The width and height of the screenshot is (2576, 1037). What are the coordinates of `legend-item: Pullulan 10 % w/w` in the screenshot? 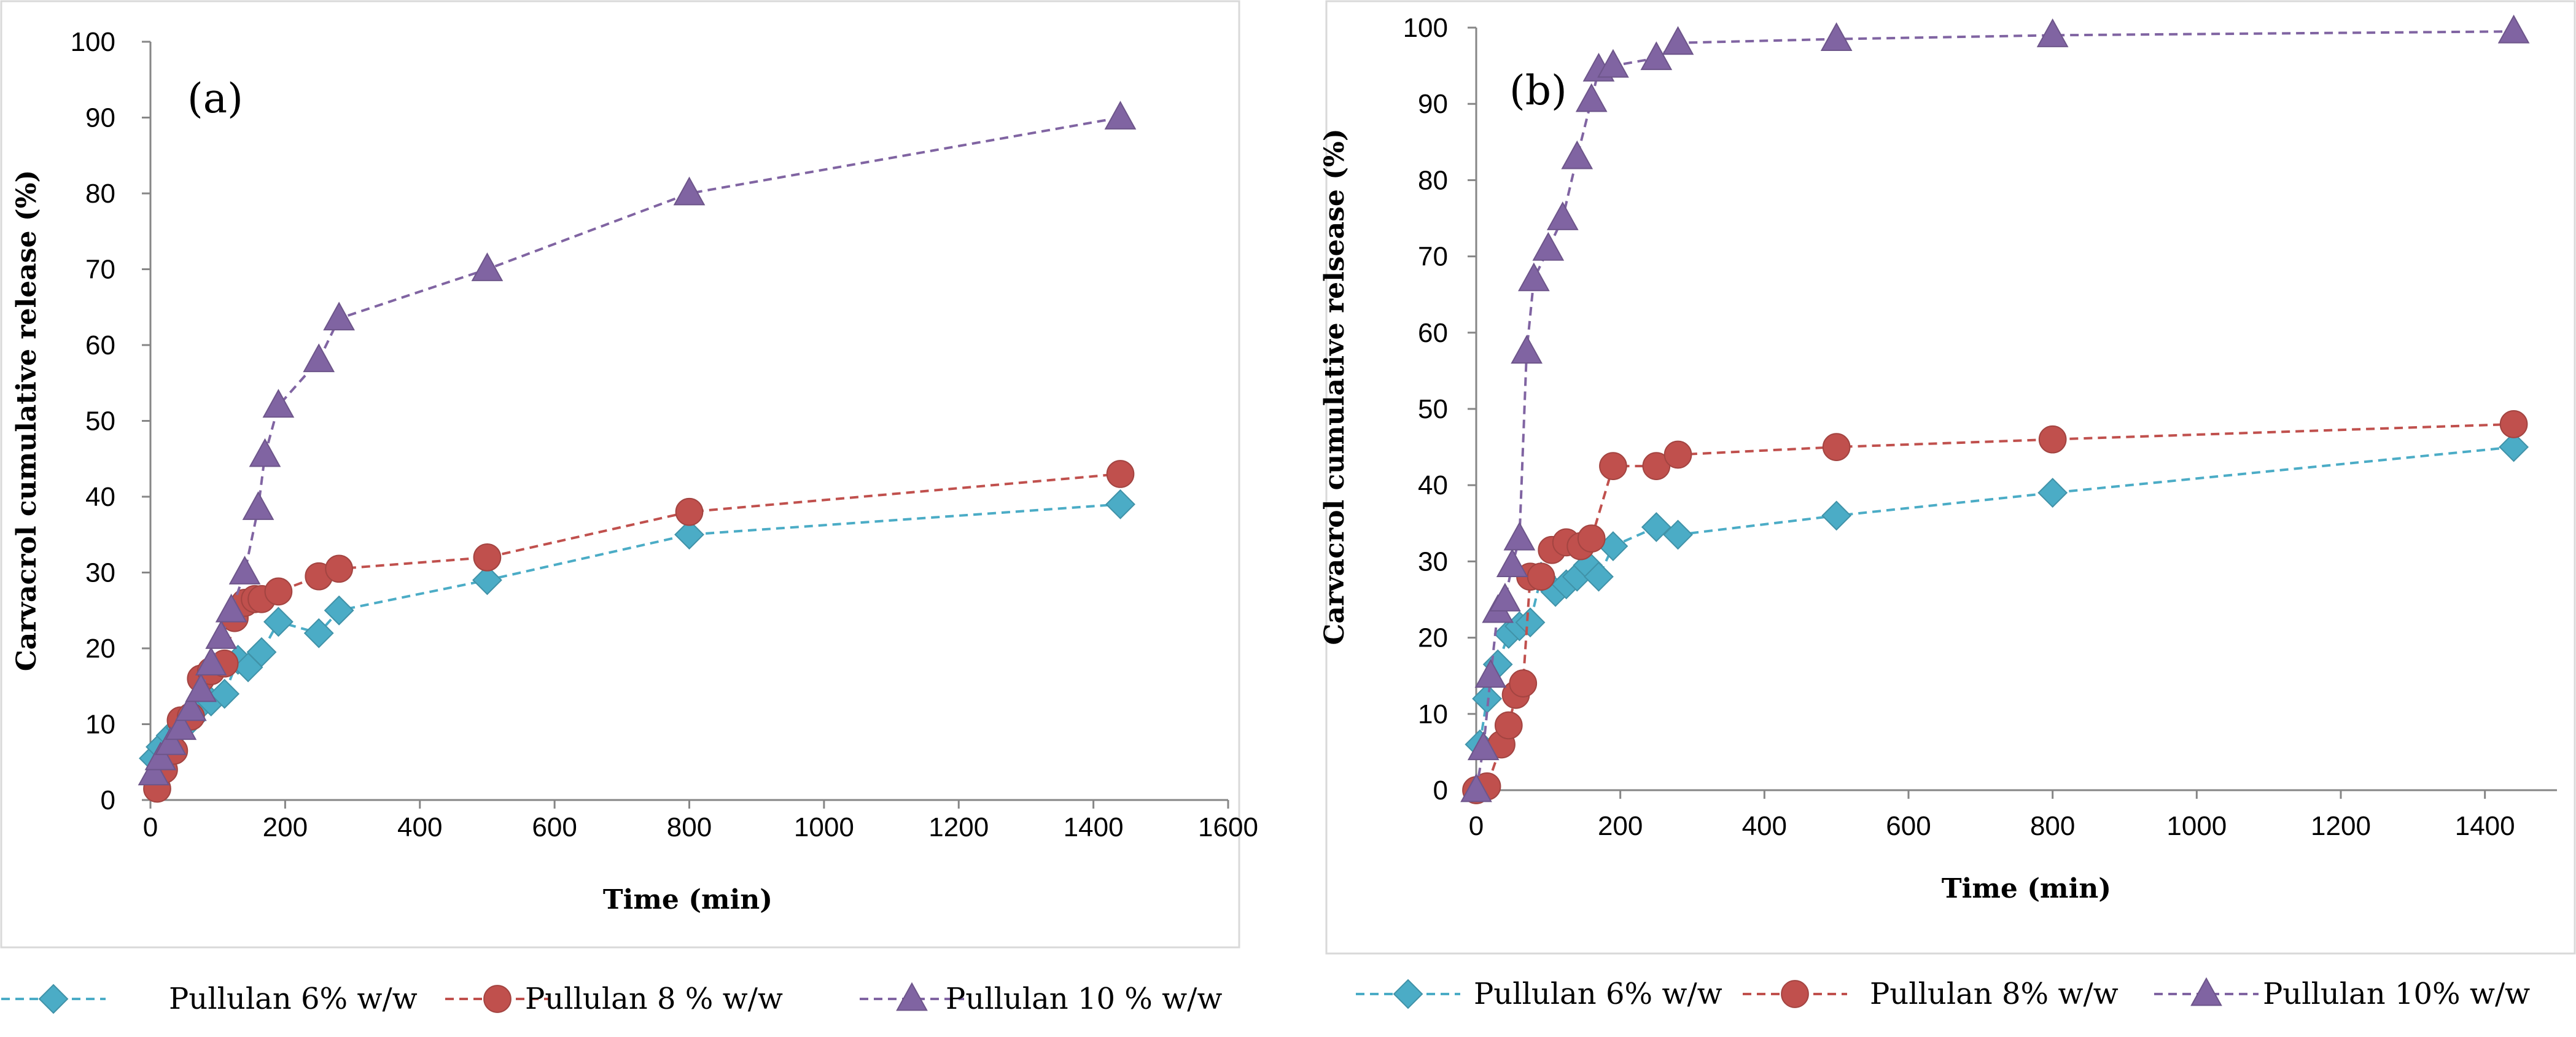 It's located at (1041, 999).